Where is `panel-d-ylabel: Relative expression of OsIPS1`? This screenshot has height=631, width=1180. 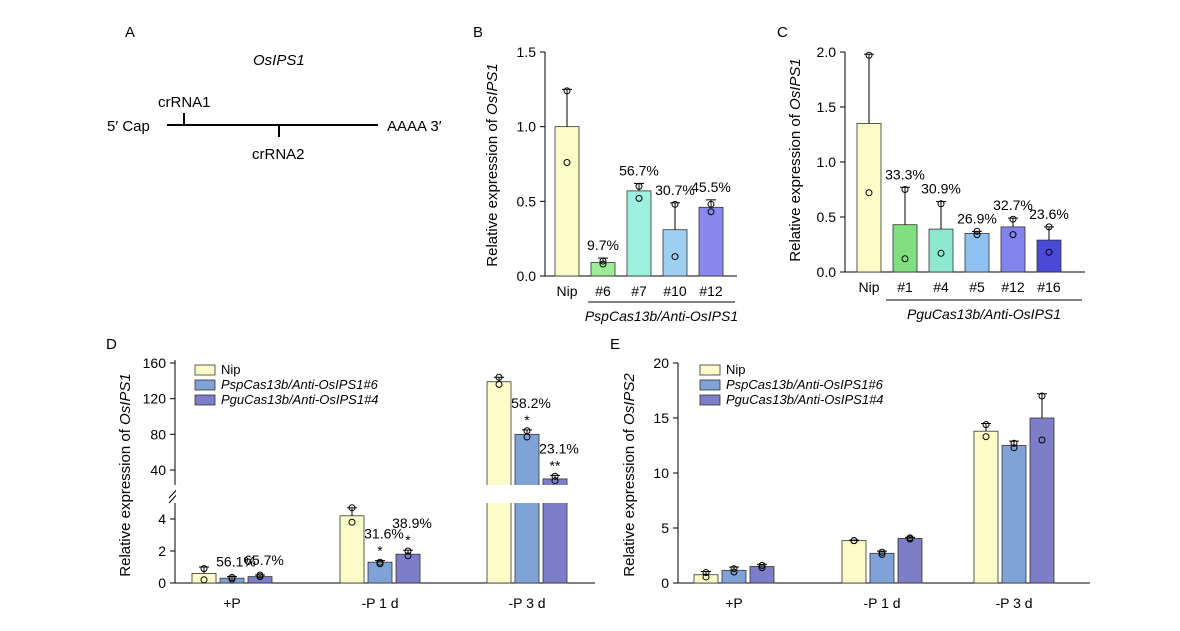
panel-d-ylabel: Relative expression of OsIPS1 is located at coordinates (125, 474).